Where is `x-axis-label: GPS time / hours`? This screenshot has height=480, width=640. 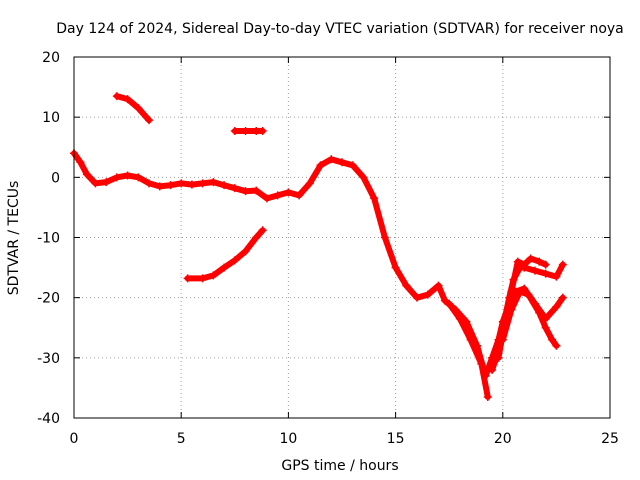 x-axis-label: GPS time / hours is located at coordinates (339, 466).